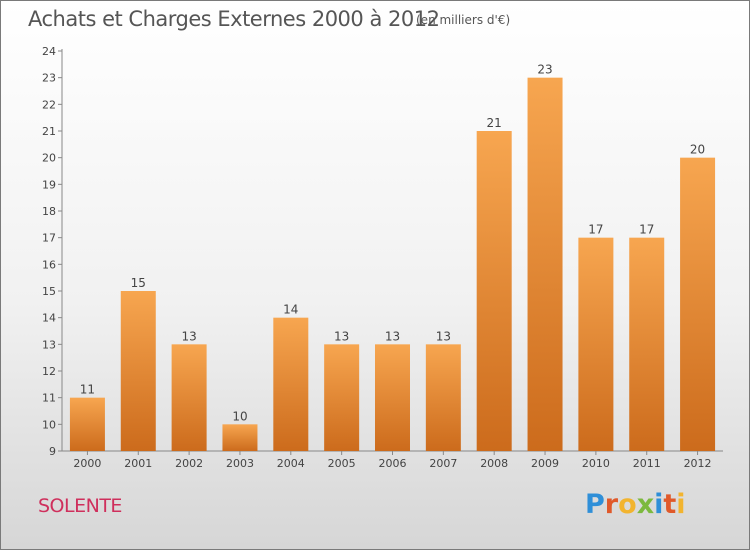 The height and width of the screenshot is (550, 750). Describe the element at coordinates (627, 504) in the screenshot. I see `logo-letter: o` at that location.